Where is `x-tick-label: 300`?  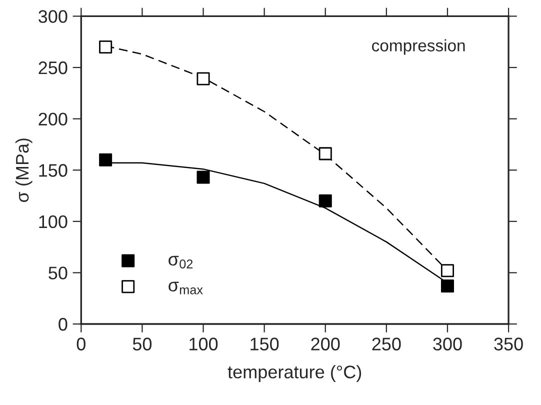 x-tick-label: 300 is located at coordinates (447, 344).